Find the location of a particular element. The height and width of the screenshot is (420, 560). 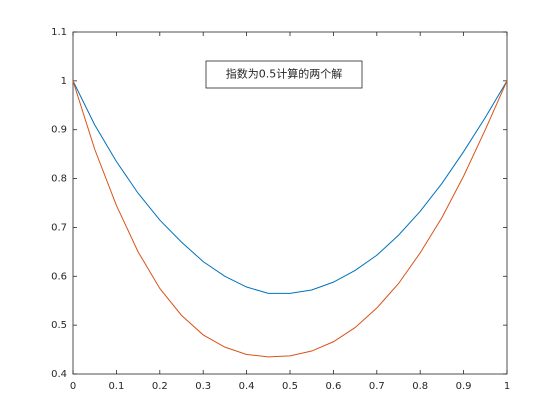

x-tick-label: 0.6 is located at coordinates (333, 386).